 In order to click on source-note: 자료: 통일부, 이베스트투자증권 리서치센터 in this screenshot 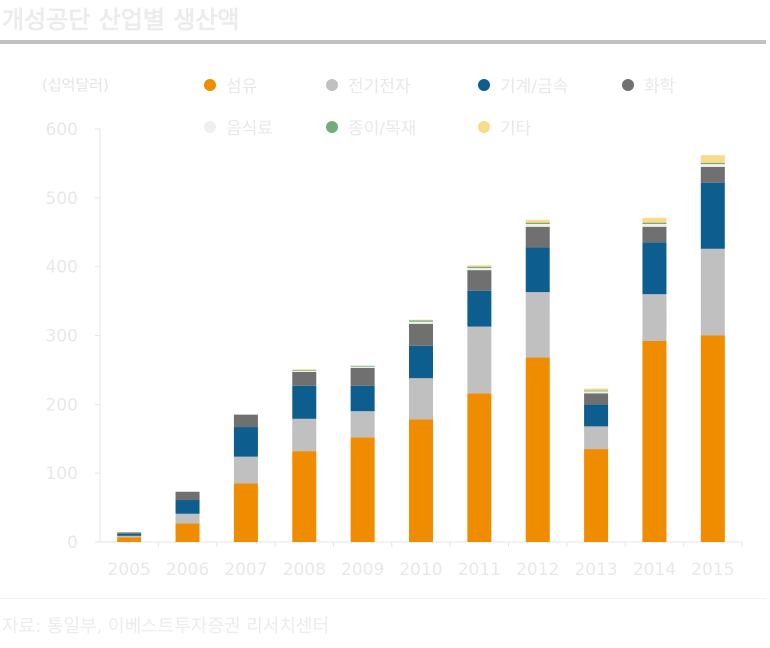, I will do `click(166, 626)`.